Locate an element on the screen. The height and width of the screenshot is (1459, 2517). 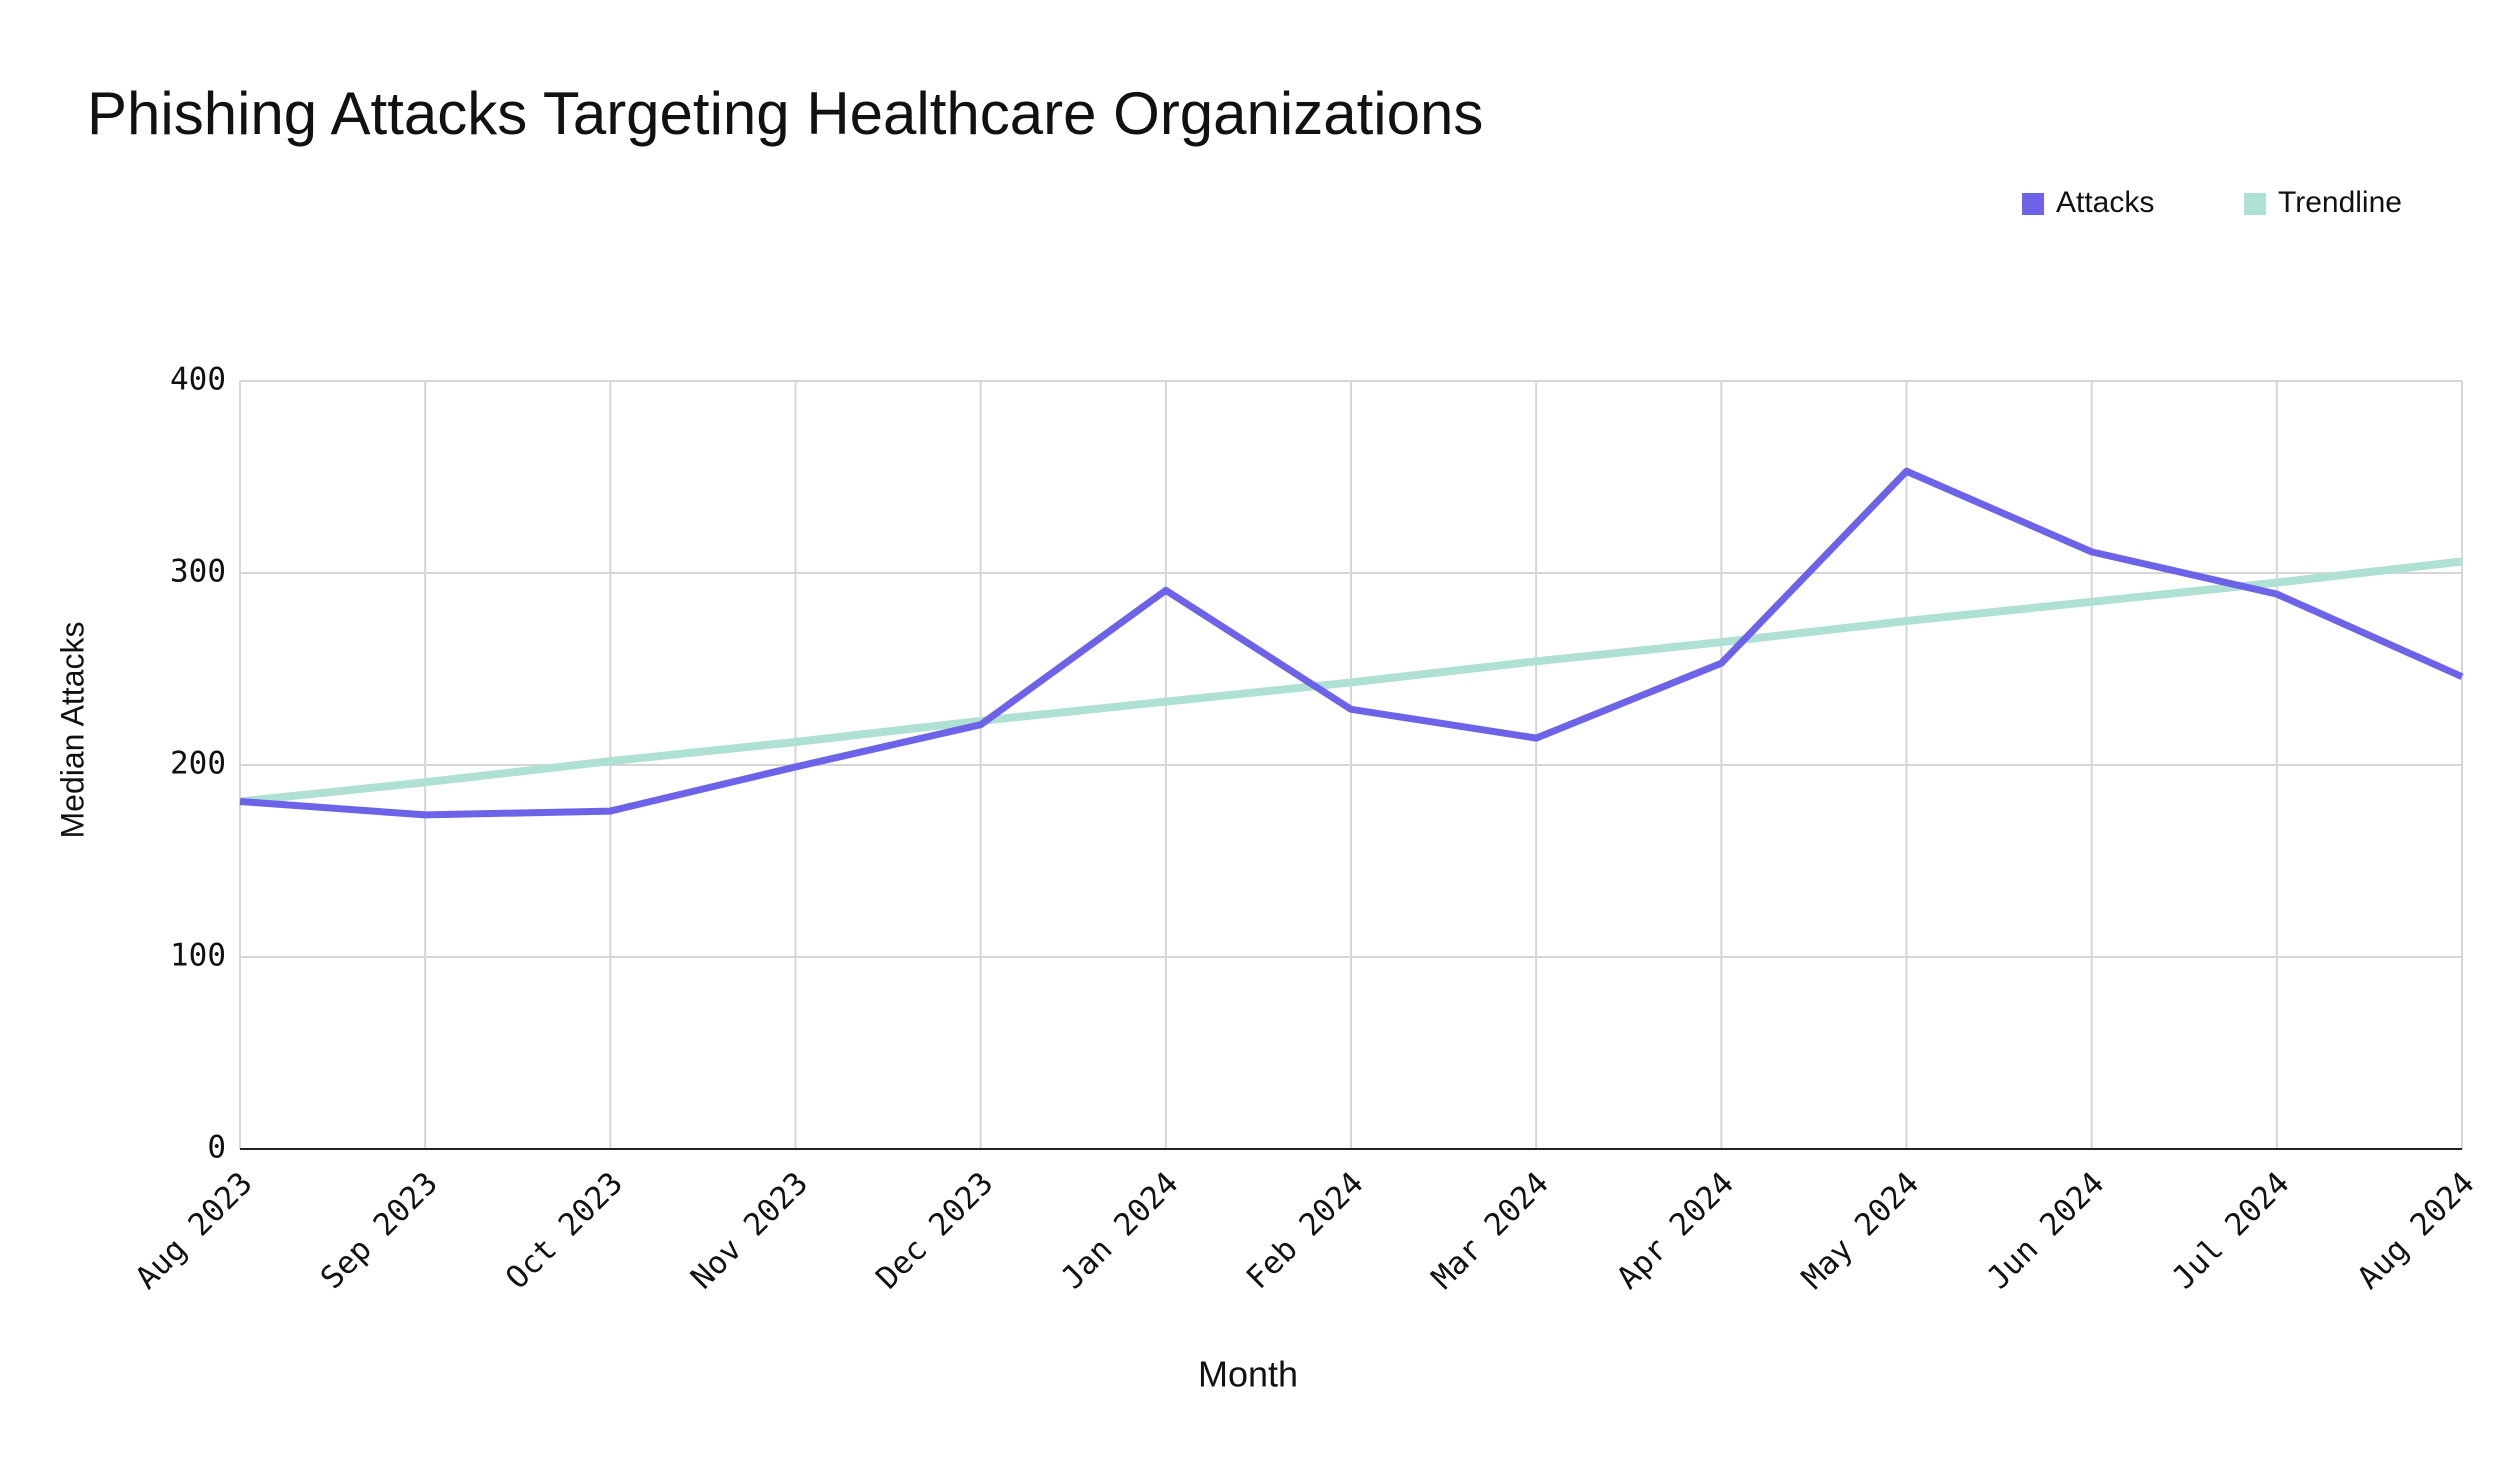
legend-label: Trendline is located at coordinates (2340, 202).